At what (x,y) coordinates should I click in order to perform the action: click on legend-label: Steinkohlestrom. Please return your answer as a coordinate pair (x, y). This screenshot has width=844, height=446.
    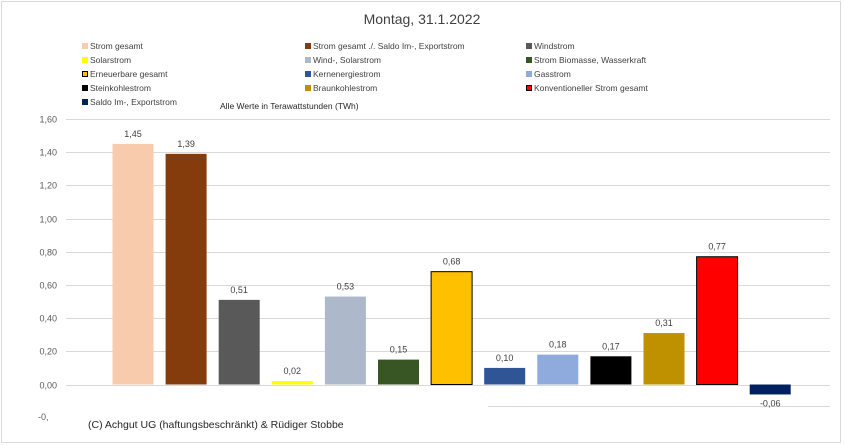
    Looking at the image, I should click on (120, 88).